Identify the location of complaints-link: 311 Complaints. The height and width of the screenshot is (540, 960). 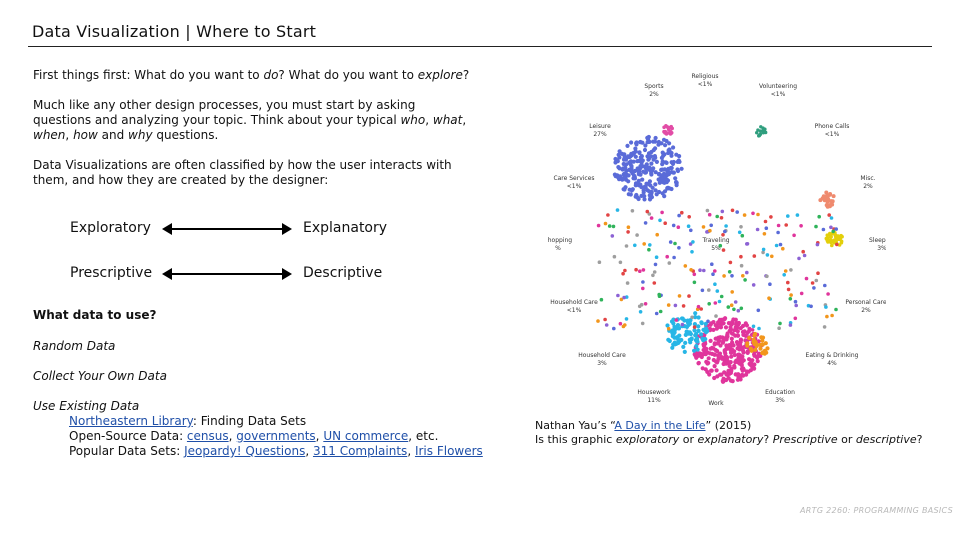
(360, 451).